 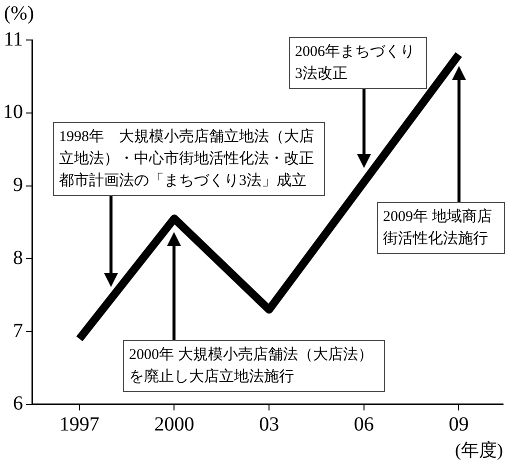 What do you see at coordinates (254, 366) in the screenshot?
I see `annotation: 2000年 大規模小売店舗法（大店法）を廃止し大店立地法施行` at bounding box center [254, 366].